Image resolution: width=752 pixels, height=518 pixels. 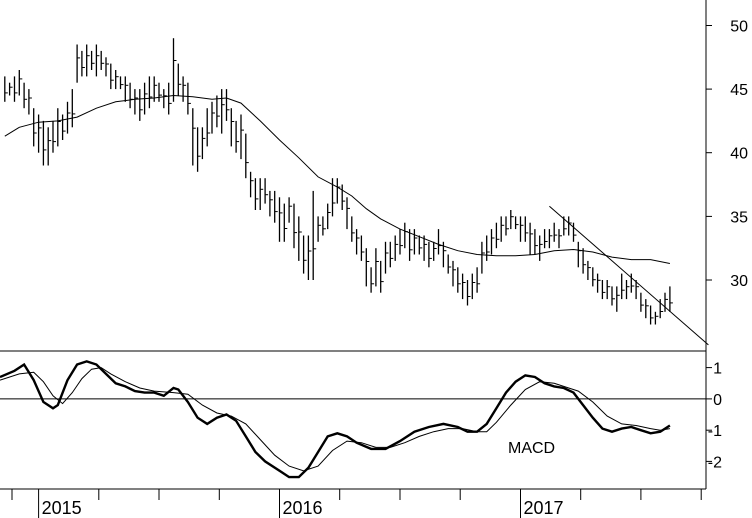 I want to click on macd-y-tick-label: 1, so click(x=717, y=369).